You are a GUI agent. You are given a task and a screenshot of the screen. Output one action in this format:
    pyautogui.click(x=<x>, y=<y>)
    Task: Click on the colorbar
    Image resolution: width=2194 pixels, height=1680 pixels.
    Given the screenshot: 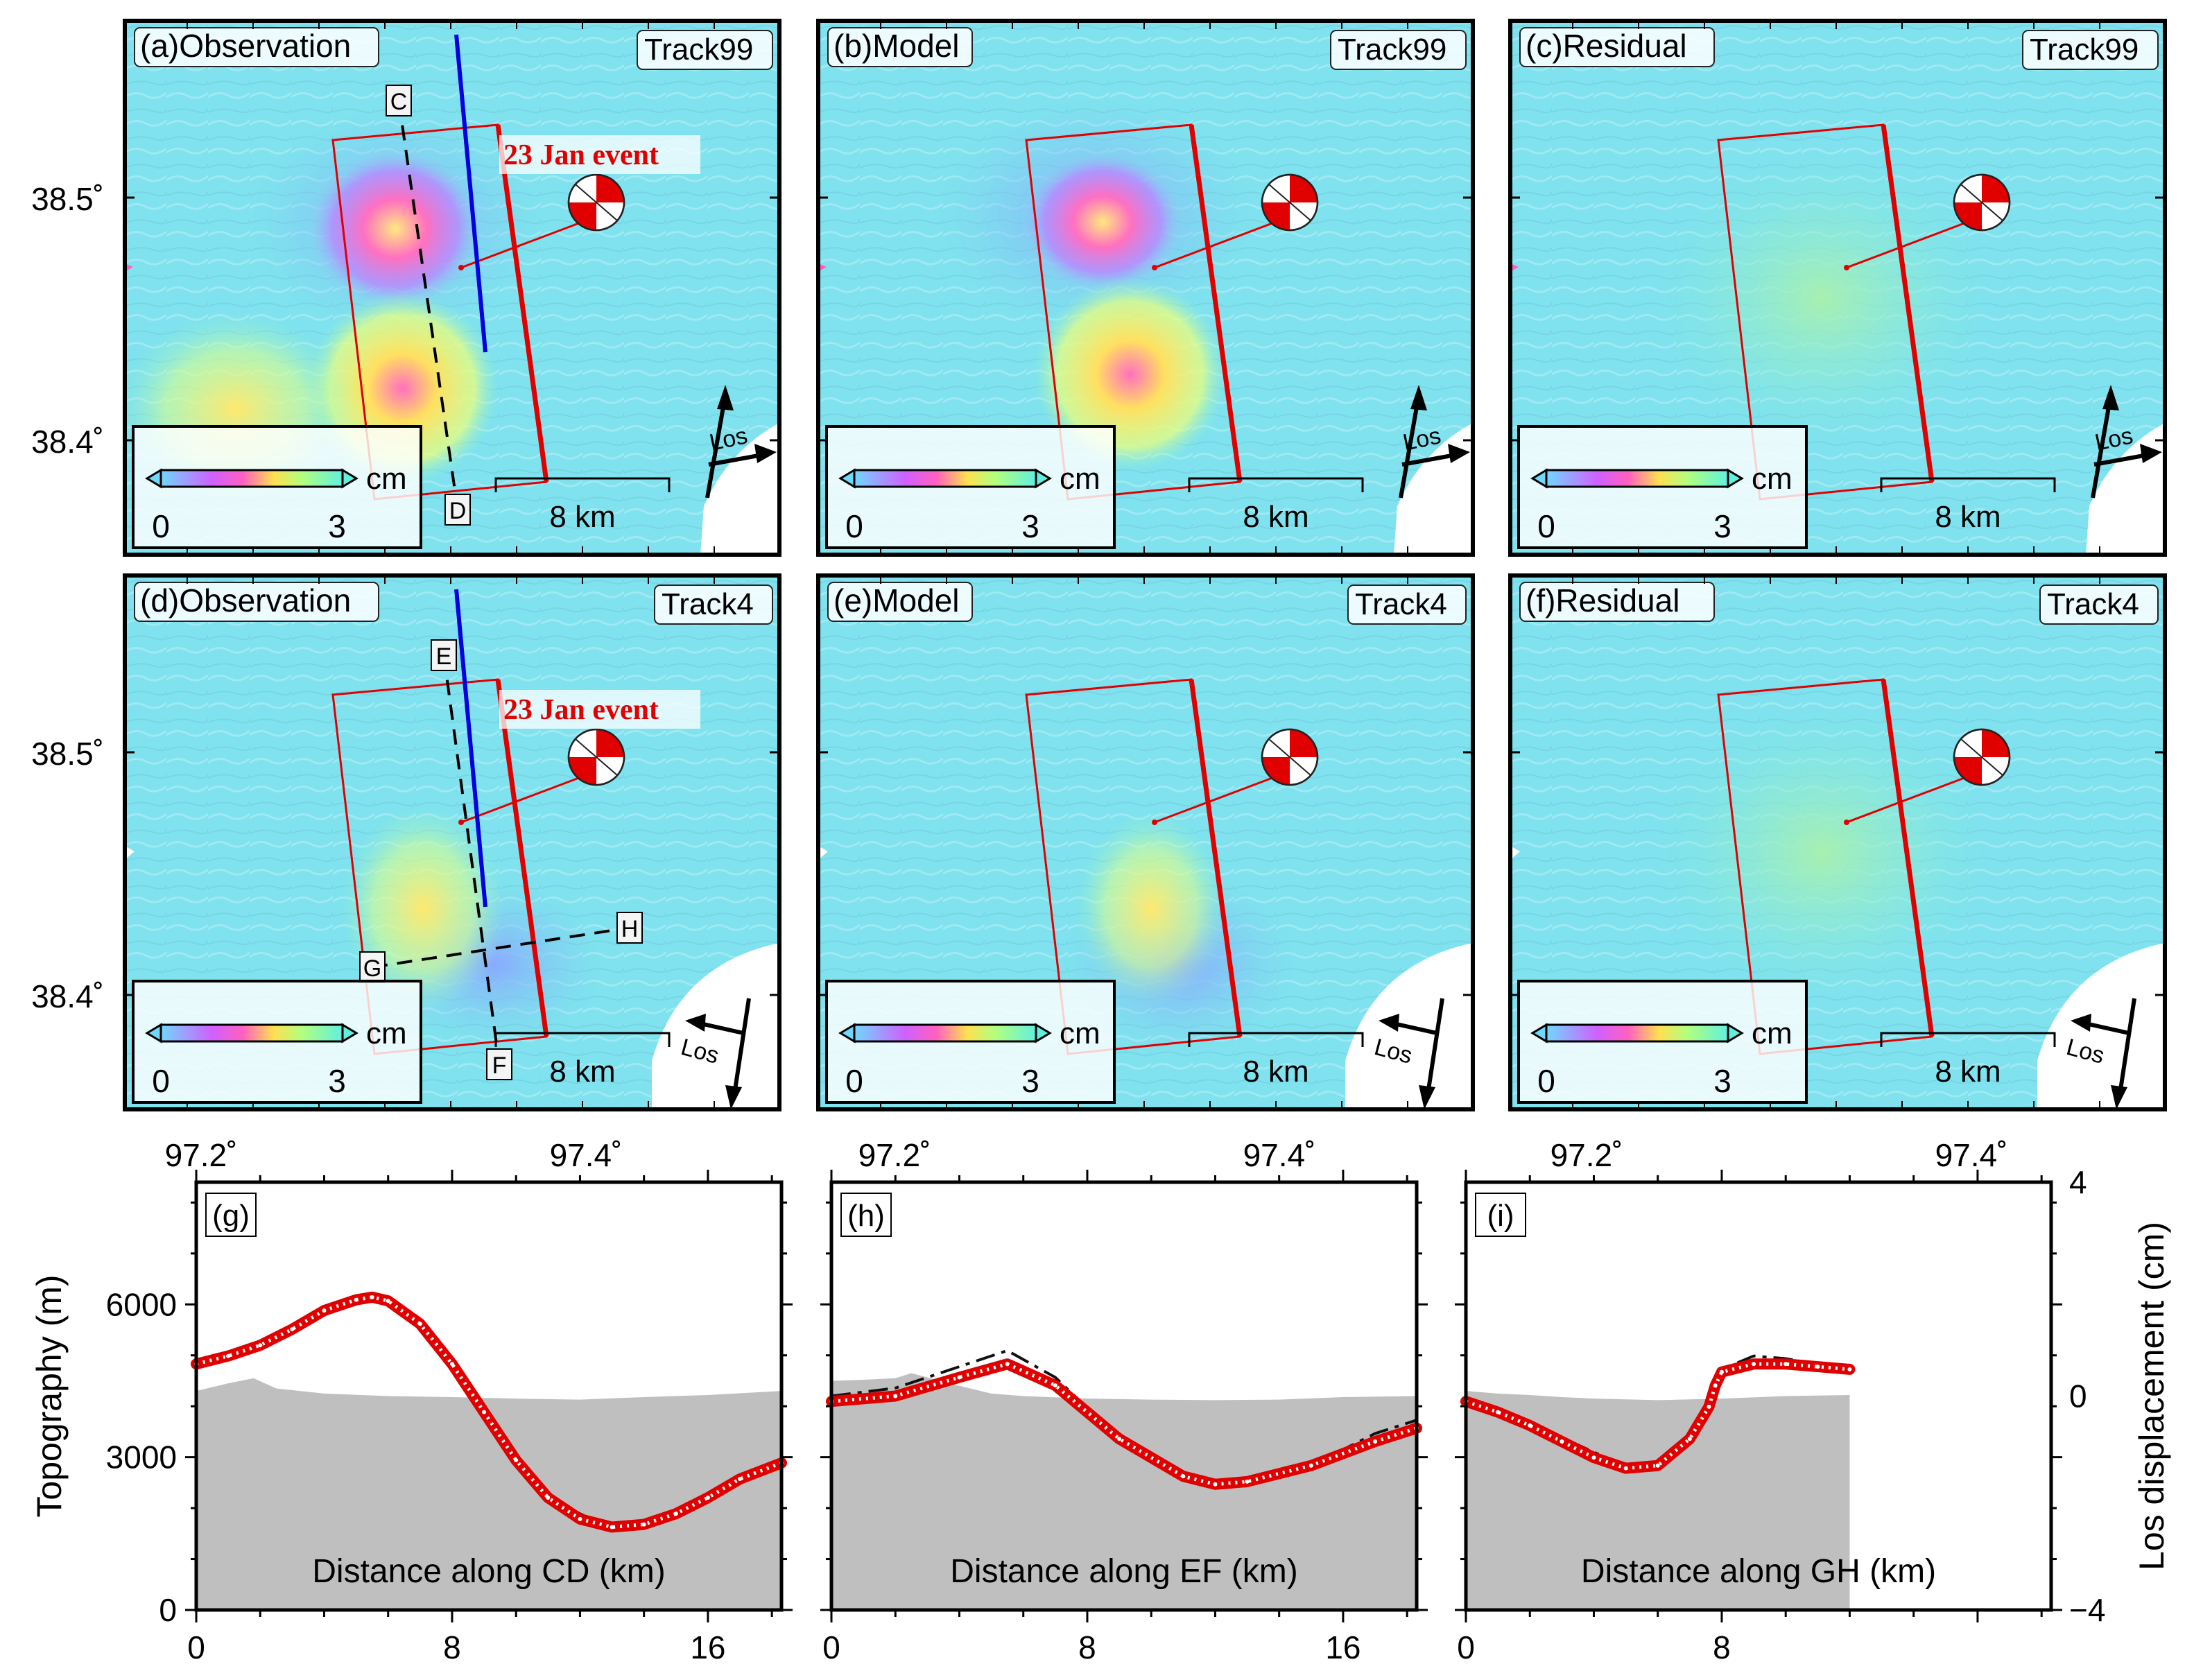 What is the action you would take?
    pyautogui.click(x=945, y=1033)
    